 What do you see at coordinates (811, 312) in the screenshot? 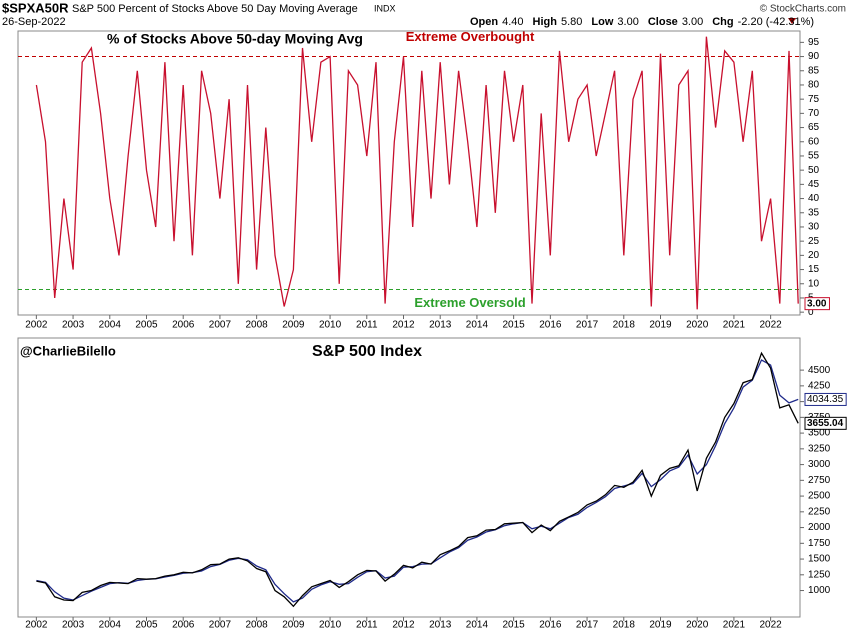
I see `y-tick-label: 0` at bounding box center [811, 312].